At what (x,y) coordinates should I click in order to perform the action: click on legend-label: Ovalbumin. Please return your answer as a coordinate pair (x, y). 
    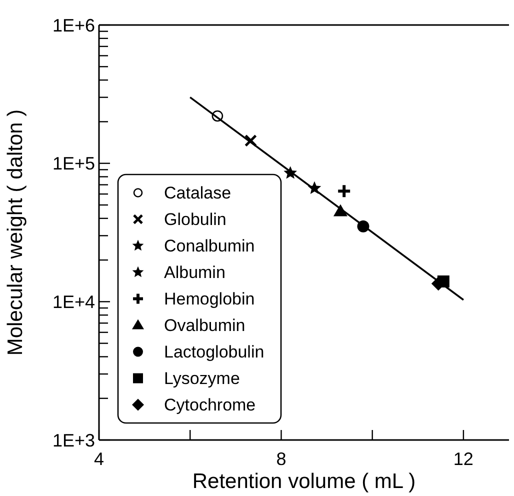
    Looking at the image, I should click on (205, 326).